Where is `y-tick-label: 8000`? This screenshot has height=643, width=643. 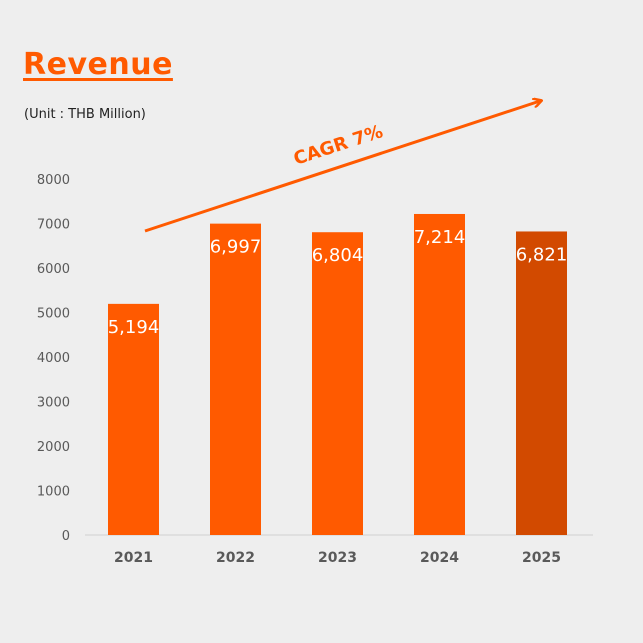 y-tick-label: 8000 is located at coordinates (53, 180).